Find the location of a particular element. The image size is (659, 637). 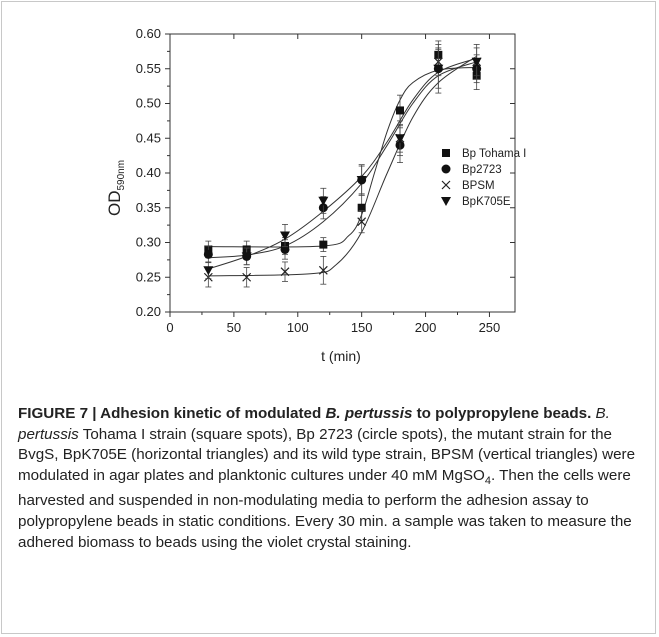

legend-marker-x is located at coordinates (446, 185).